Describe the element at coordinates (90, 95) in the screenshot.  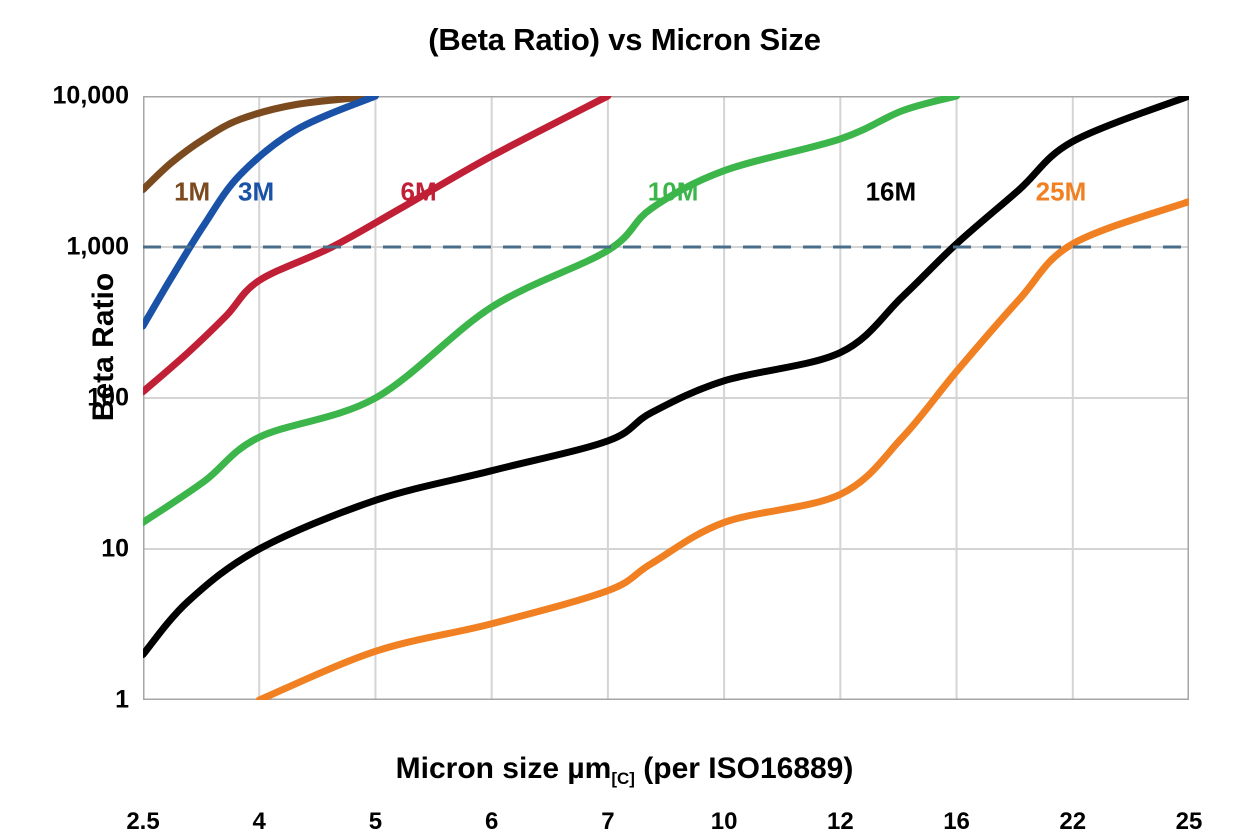
I see `y-tick-label: 10,000` at that location.